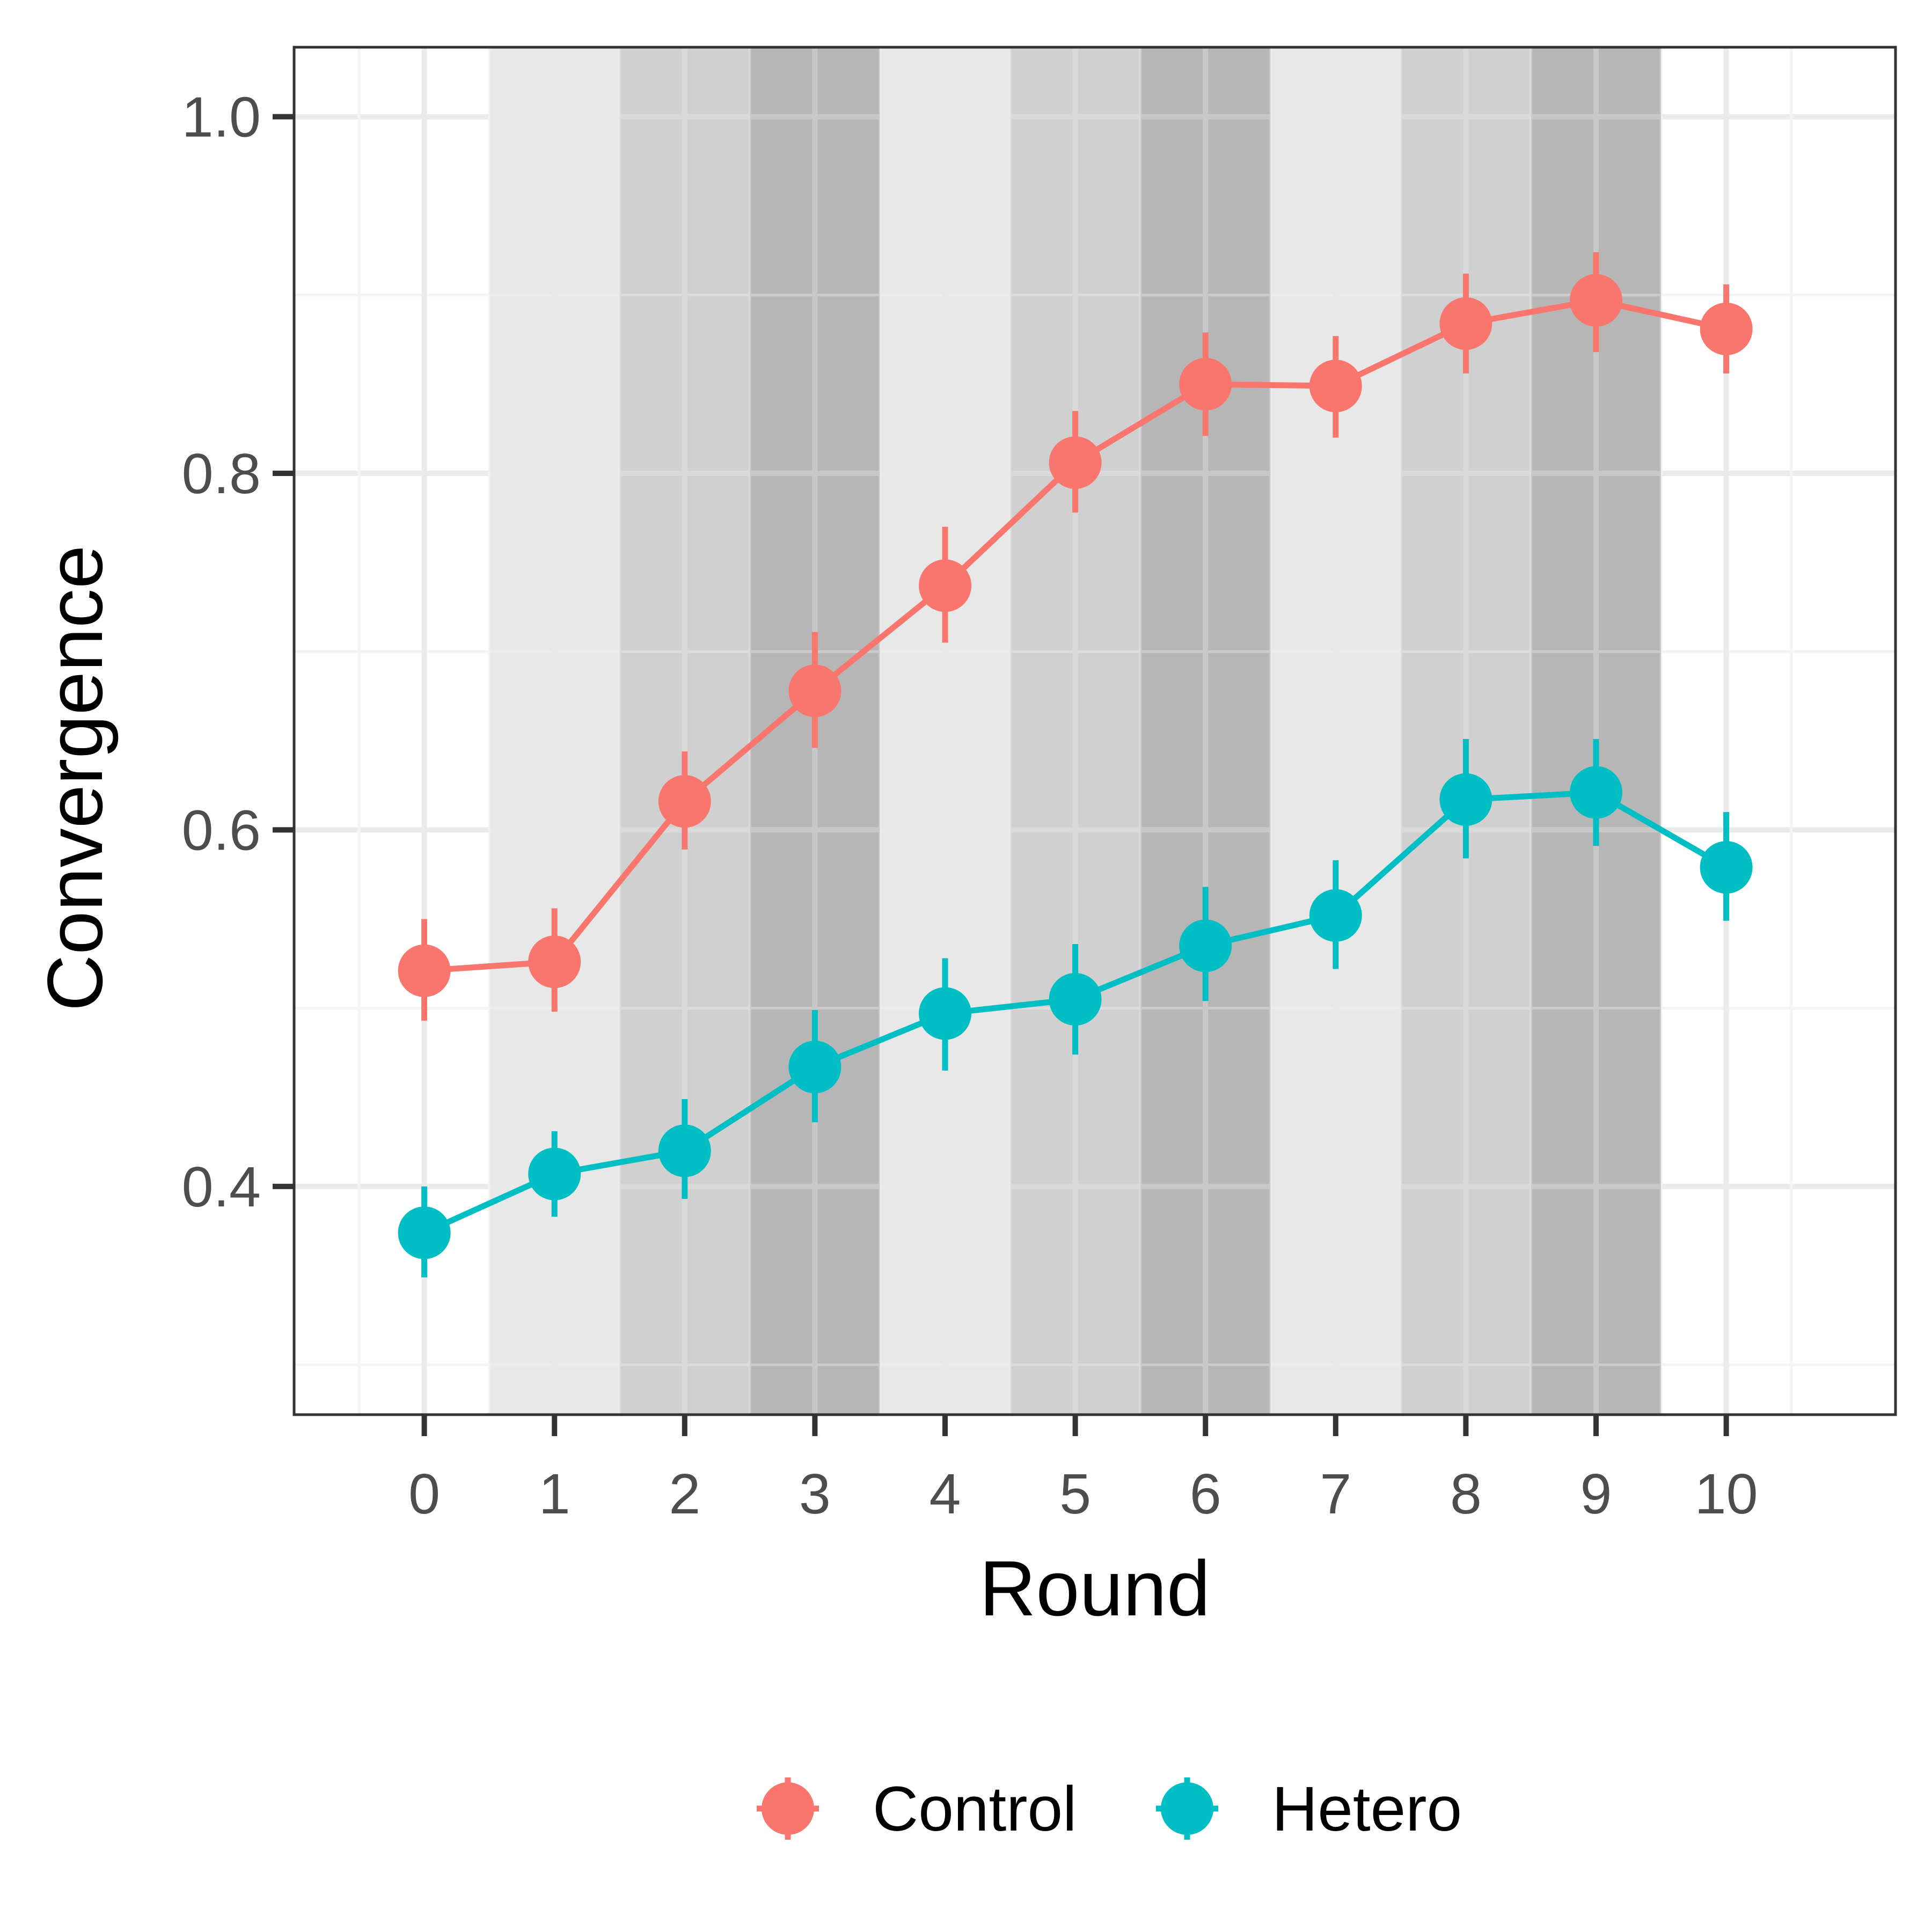 The height and width of the screenshot is (1932, 1932). I want to click on x-tick-label: 6, so click(1205, 1494).